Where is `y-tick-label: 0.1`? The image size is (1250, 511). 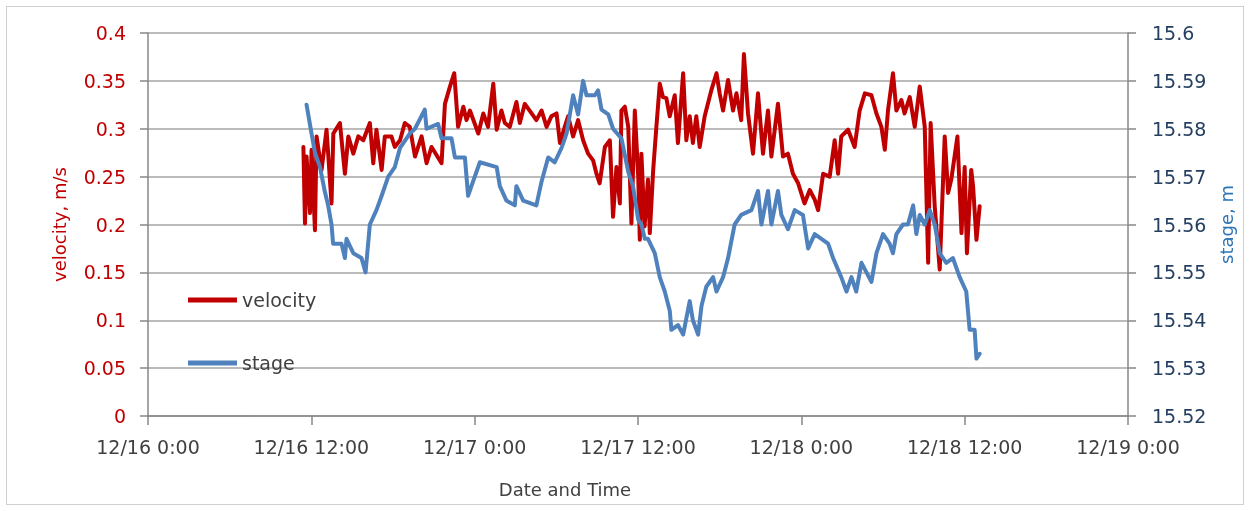 y-tick-label: 0.1 is located at coordinates (110, 320).